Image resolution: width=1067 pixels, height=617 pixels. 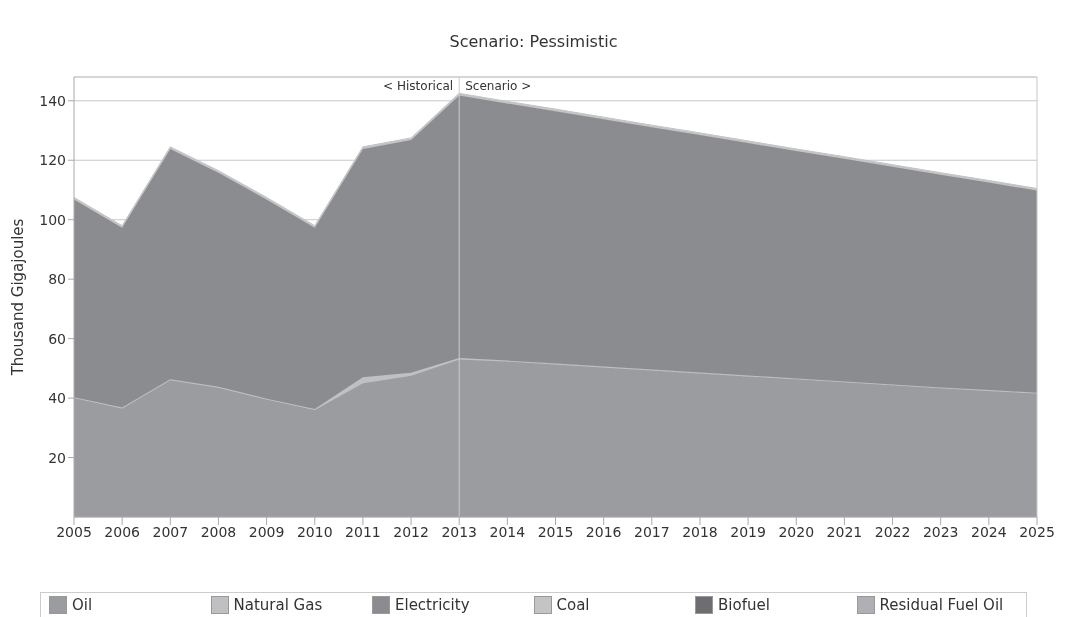 What do you see at coordinates (748, 531) in the screenshot?
I see `x-tick-label: 2019` at bounding box center [748, 531].